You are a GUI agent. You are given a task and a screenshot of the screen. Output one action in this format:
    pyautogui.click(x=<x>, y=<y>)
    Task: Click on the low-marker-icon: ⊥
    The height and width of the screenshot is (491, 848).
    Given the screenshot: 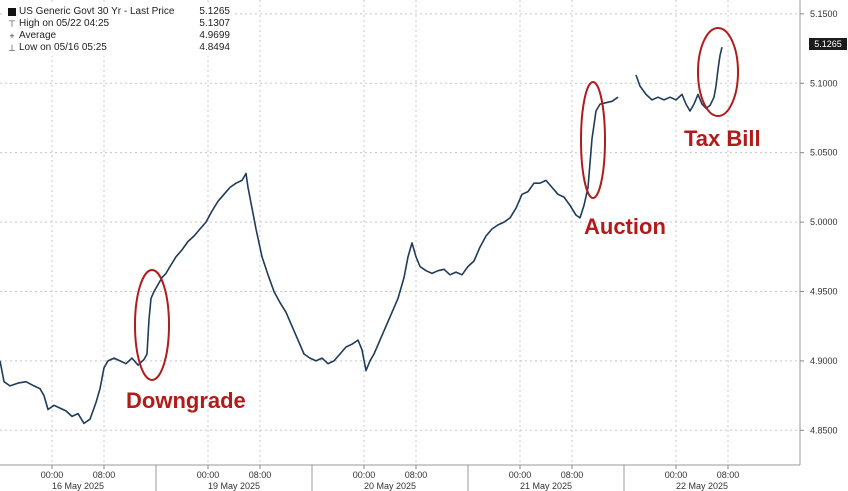 What is the action you would take?
    pyautogui.click(x=12, y=48)
    